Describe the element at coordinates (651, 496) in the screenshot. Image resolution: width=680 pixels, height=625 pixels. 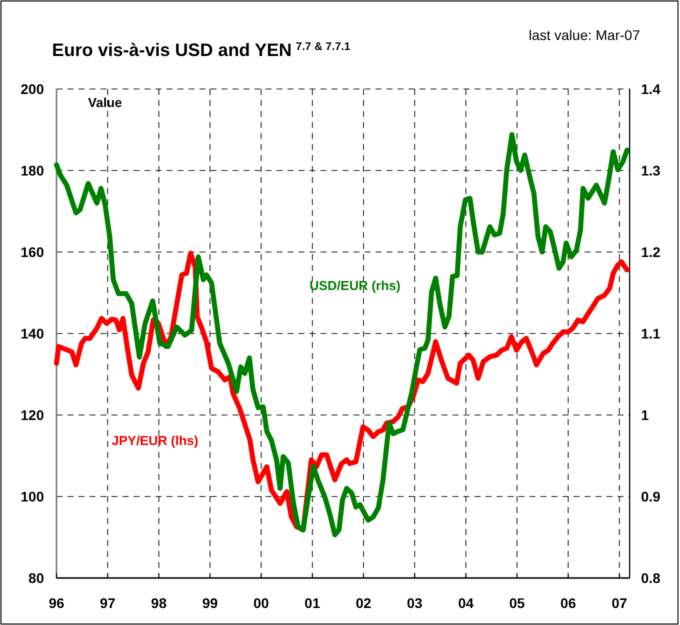
I see `y2-tick-label: 0.9` at that location.